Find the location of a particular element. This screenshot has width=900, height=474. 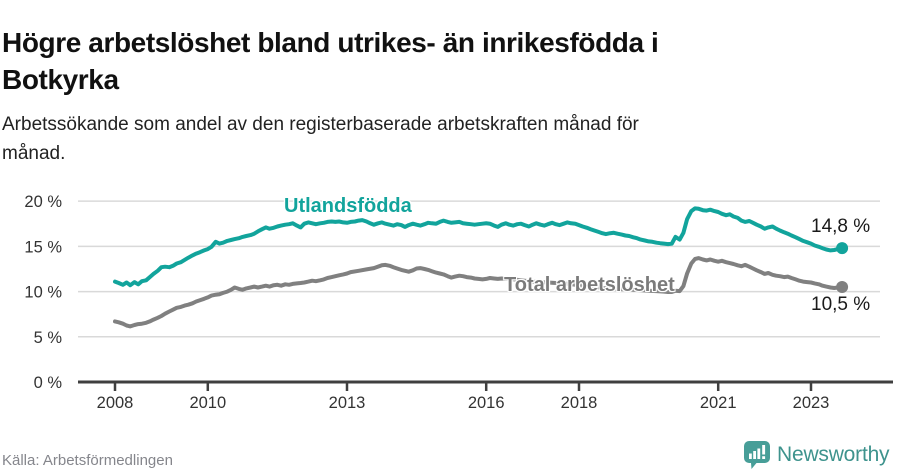

series-line-total is located at coordinates (479, 292).